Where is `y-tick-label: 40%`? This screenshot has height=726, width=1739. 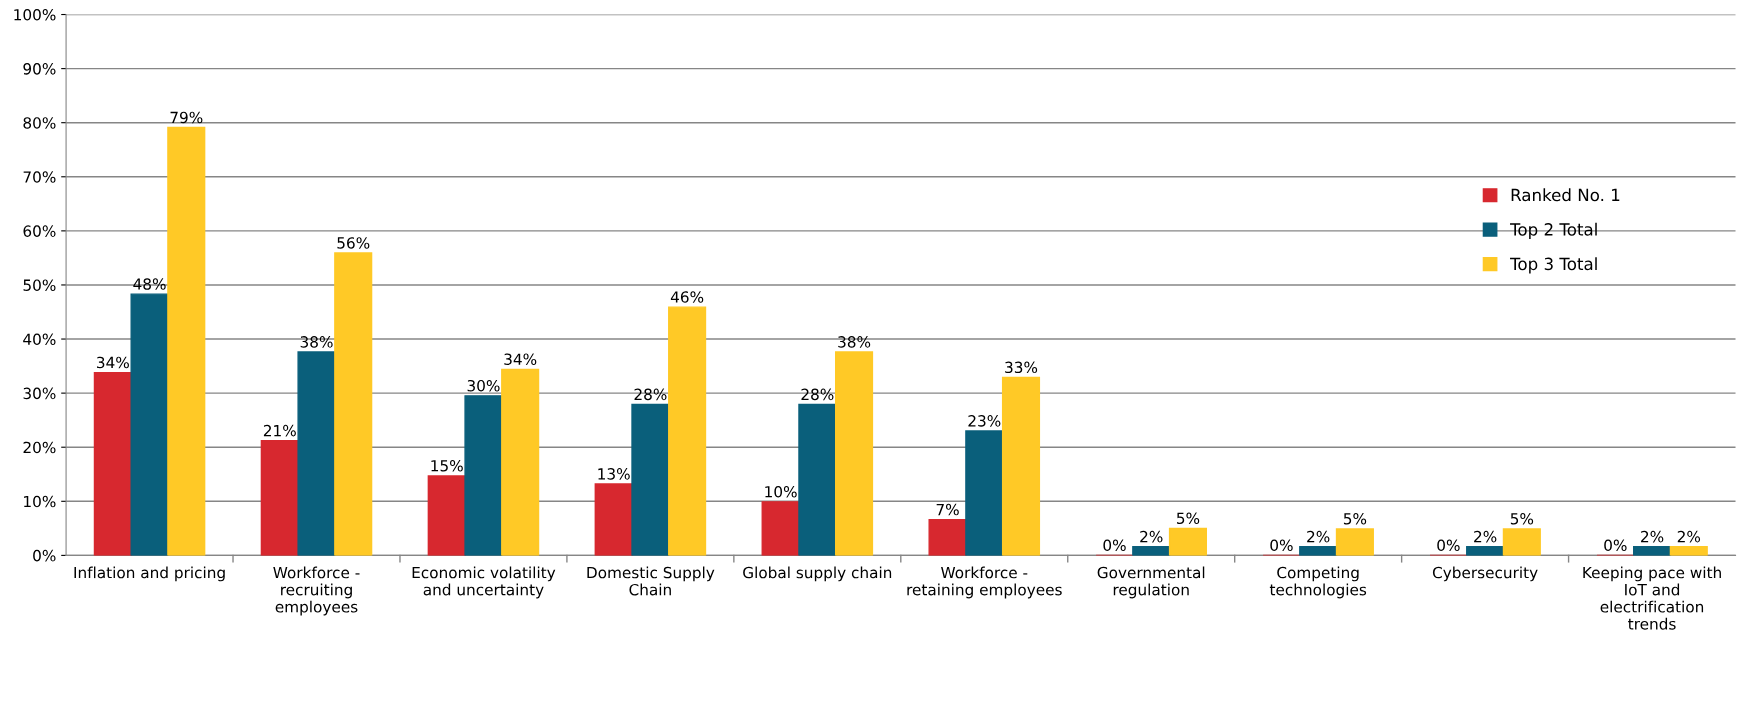
y-tick-label: 40% is located at coordinates (39, 339).